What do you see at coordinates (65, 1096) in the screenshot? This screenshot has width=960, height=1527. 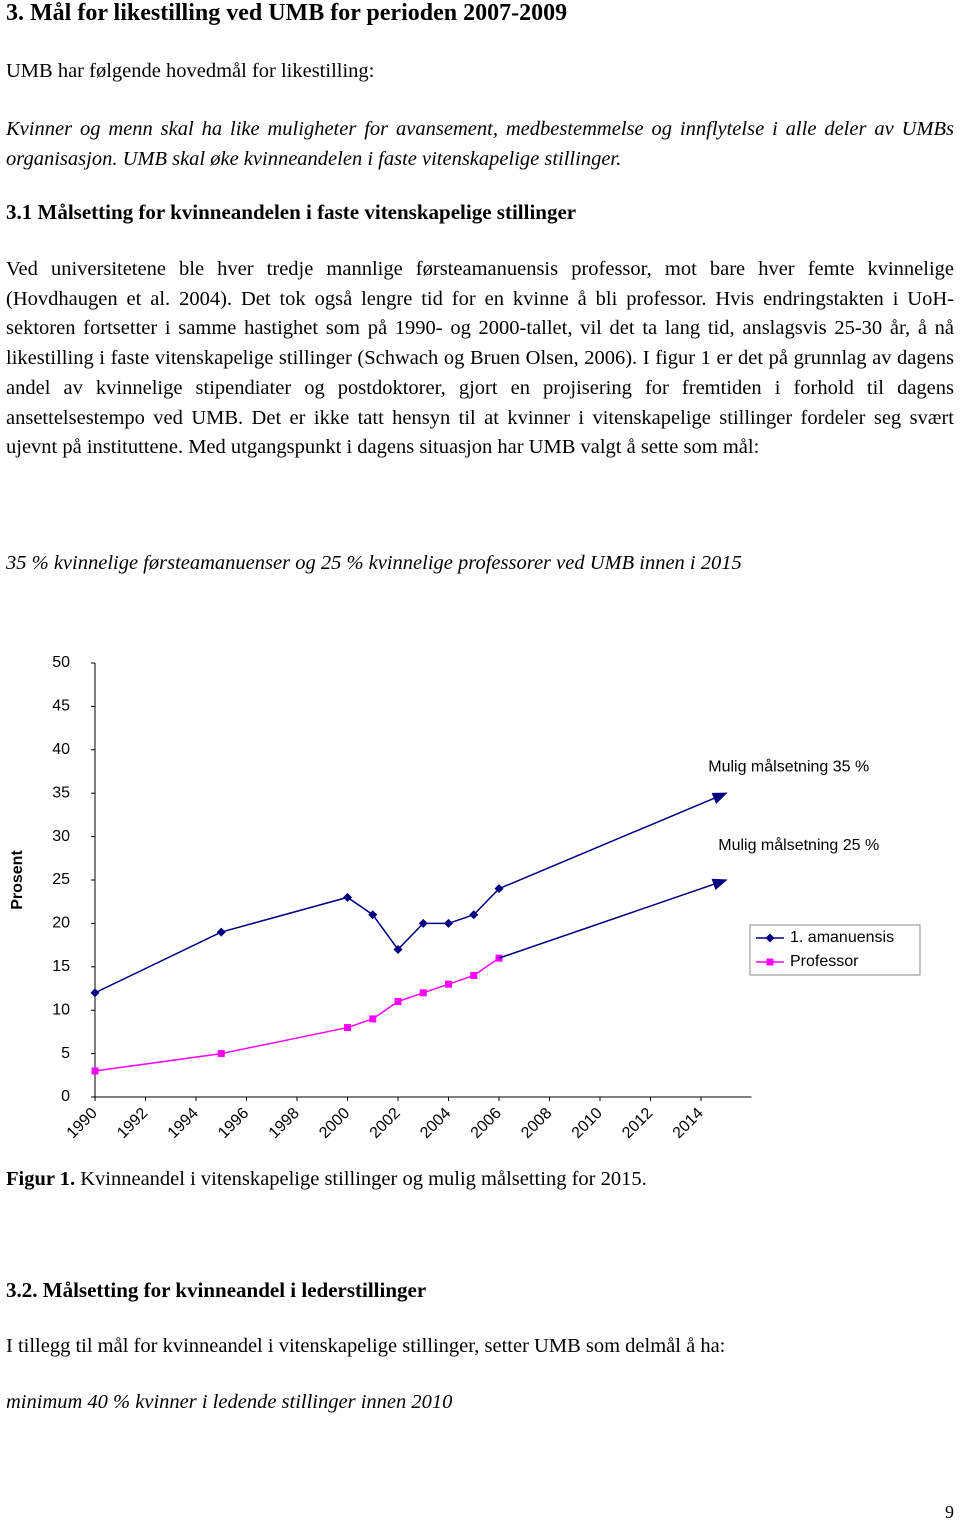 I see `y-tick-label: 0` at bounding box center [65, 1096].